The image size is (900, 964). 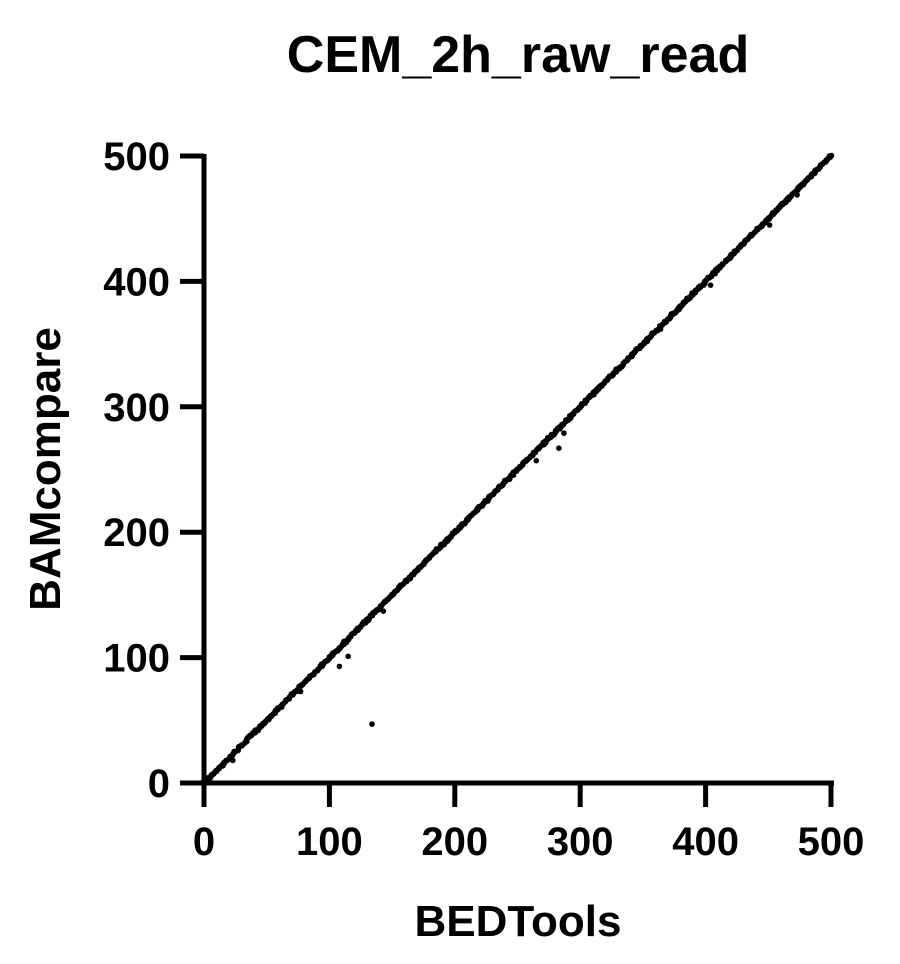 I want to click on y-axis-label: BAMcompare, so click(x=45, y=469).